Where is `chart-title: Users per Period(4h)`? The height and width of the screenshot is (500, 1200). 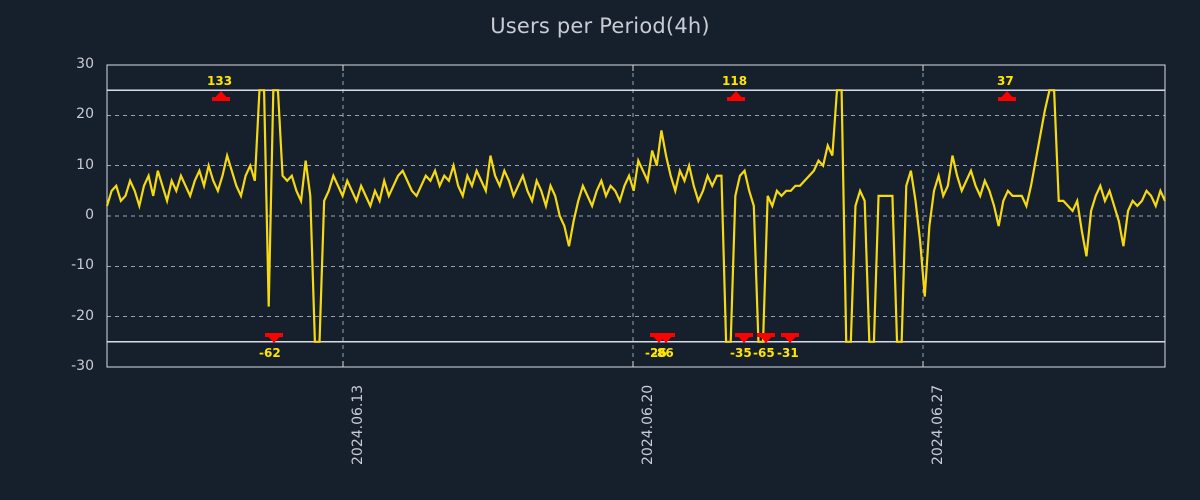 chart-title: Users per Period(4h) is located at coordinates (600, 26).